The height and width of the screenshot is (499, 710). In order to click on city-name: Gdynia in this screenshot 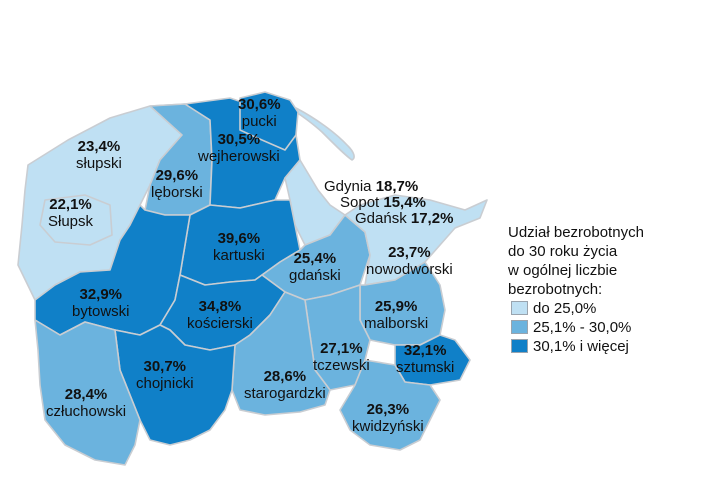, I will do `click(348, 186)`.